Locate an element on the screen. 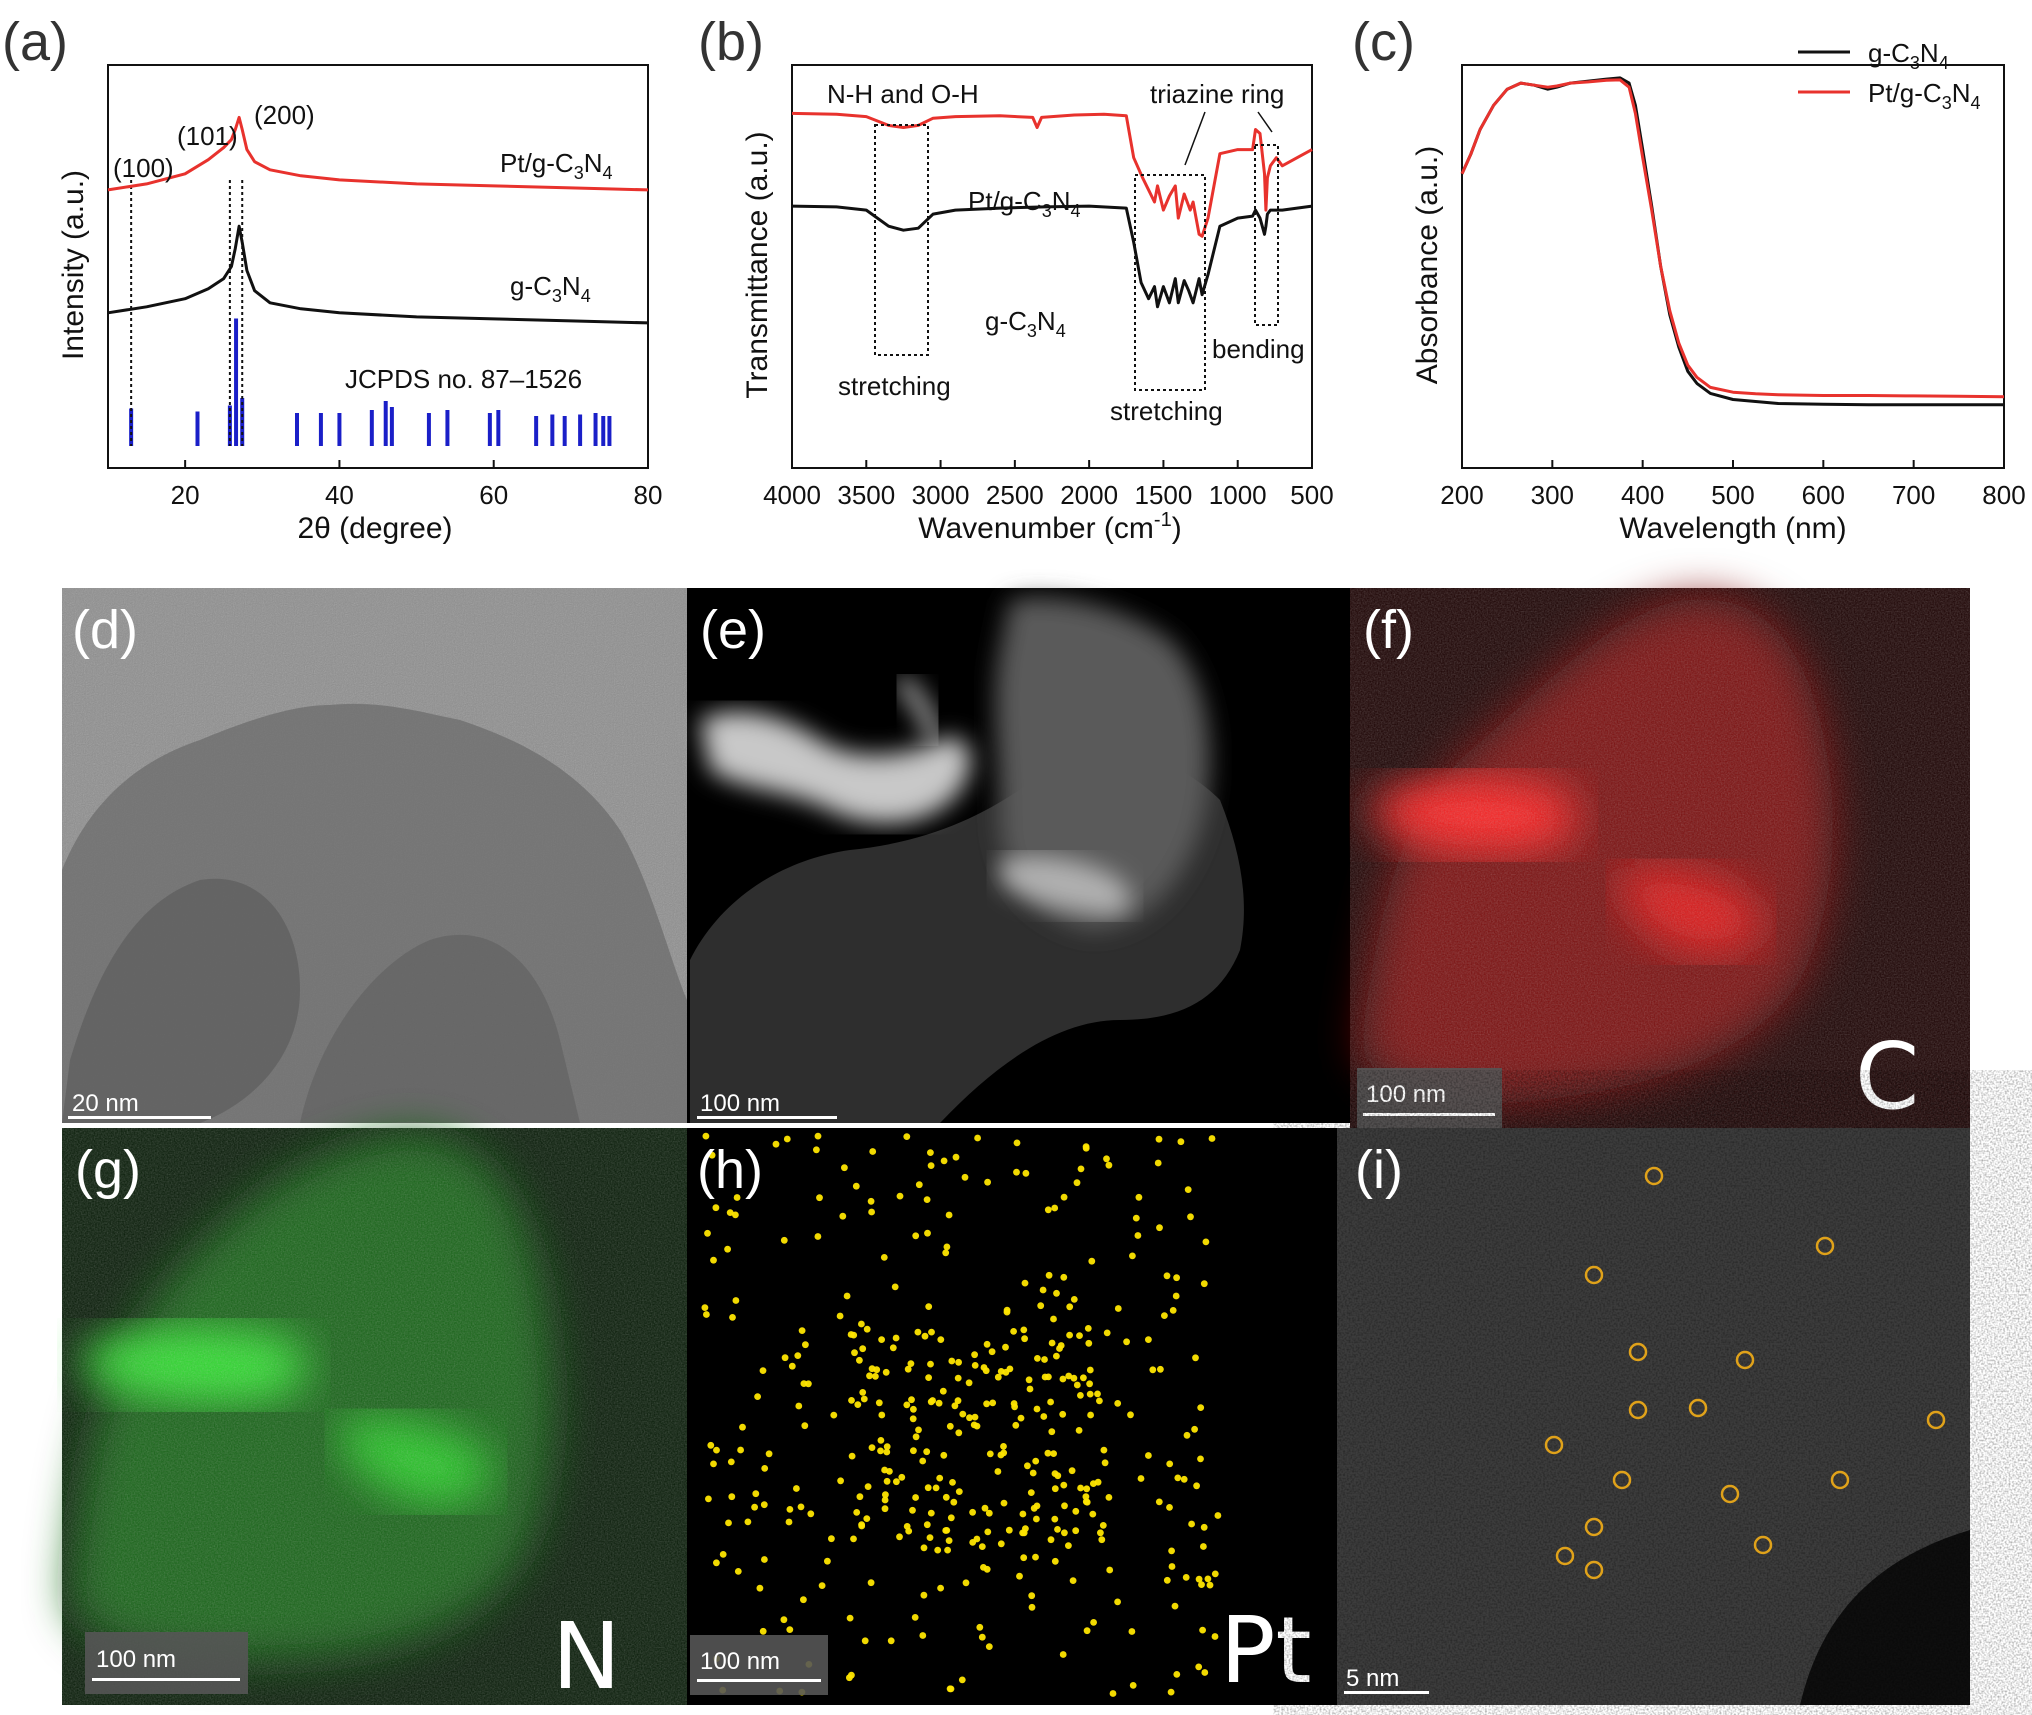 The image size is (2032, 1715). panel-label-i: (i) is located at coordinates (1379, 1170).